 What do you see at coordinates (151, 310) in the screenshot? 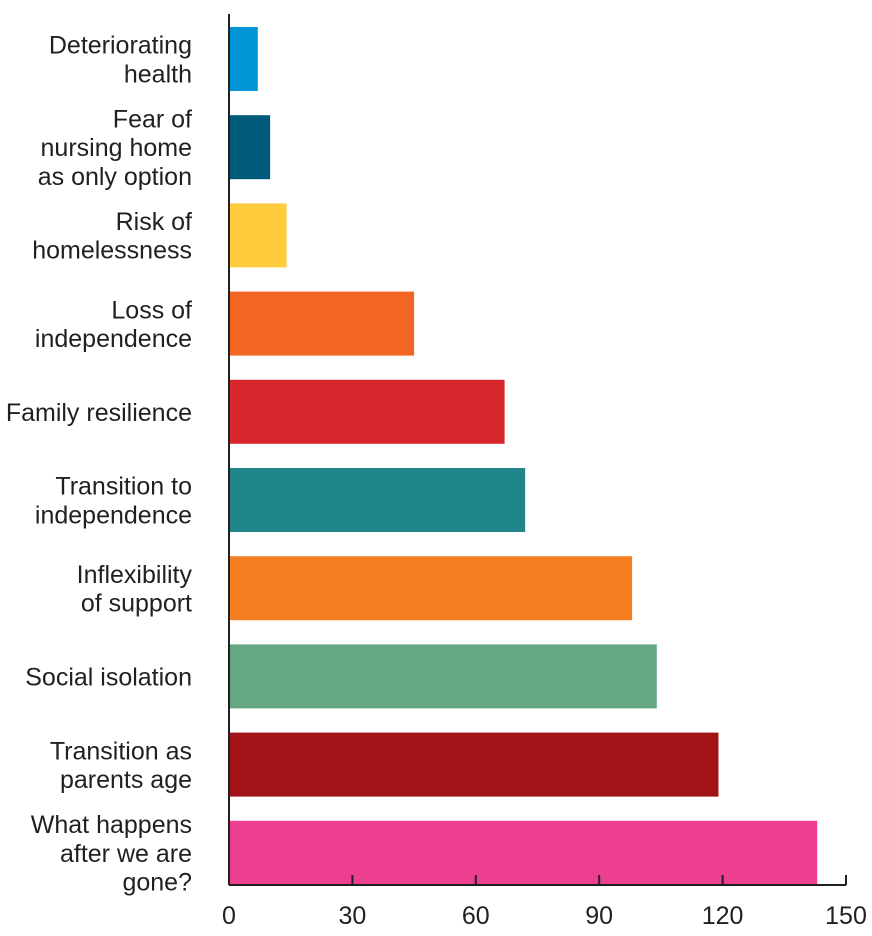
I see `category-label-line: Loss of` at bounding box center [151, 310].